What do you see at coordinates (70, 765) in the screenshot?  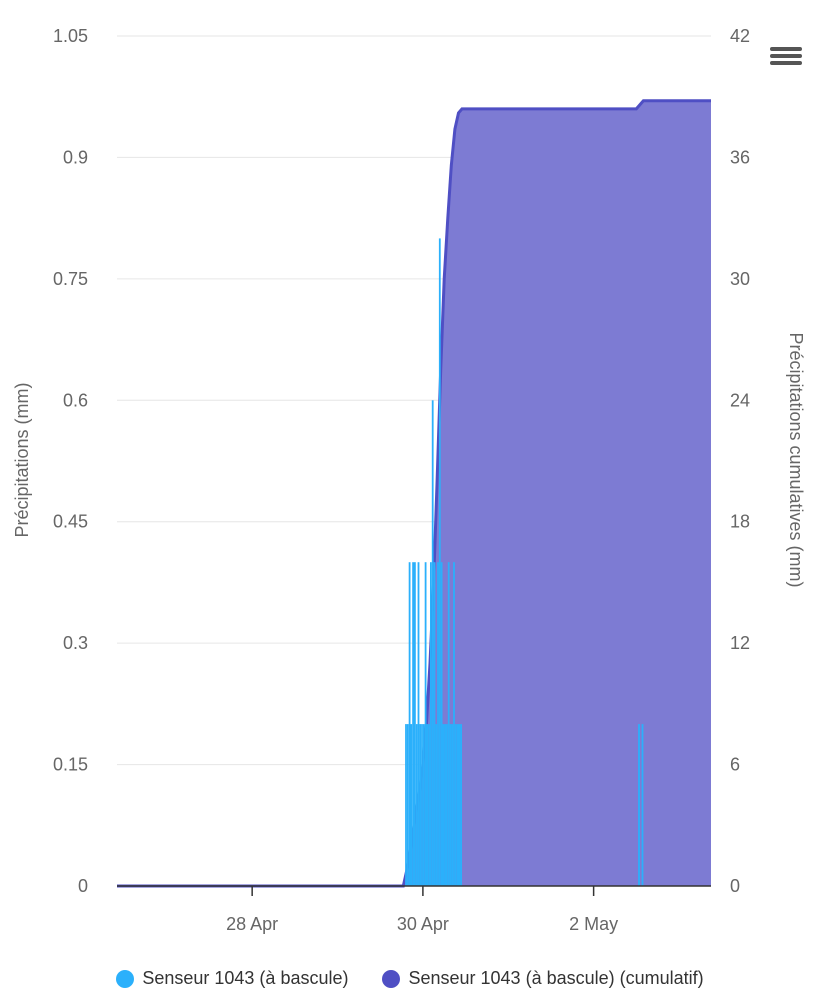 I see `left-tick-label: 0.15` at bounding box center [70, 765].